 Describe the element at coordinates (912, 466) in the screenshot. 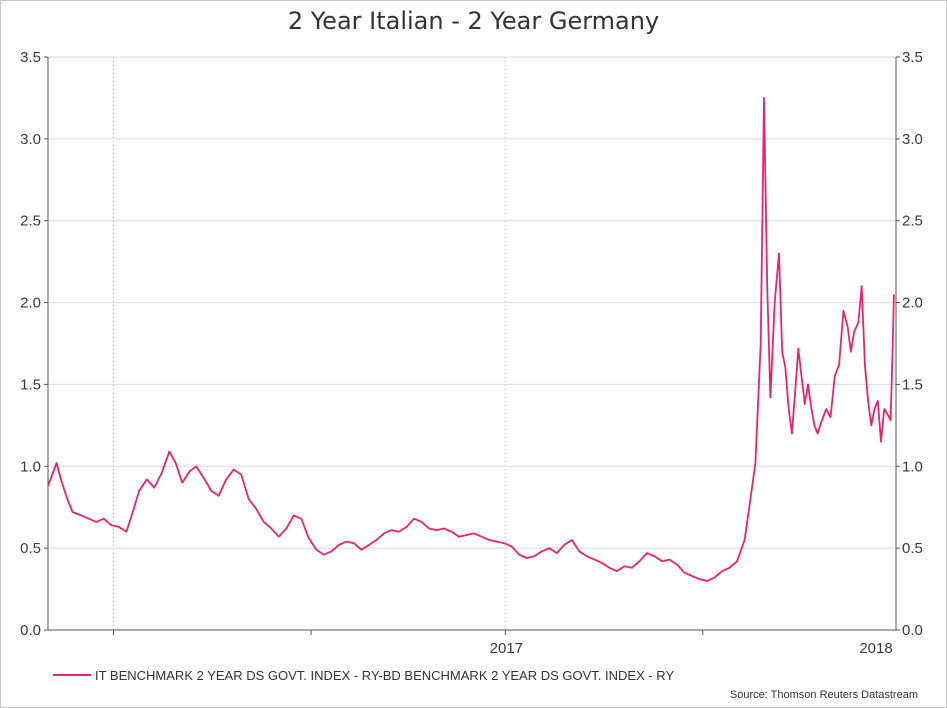

I see `y-tick-label-right: 1.0` at that location.